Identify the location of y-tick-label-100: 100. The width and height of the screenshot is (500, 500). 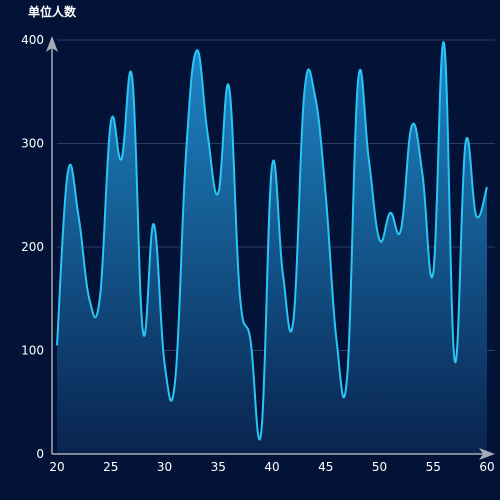
(32, 351).